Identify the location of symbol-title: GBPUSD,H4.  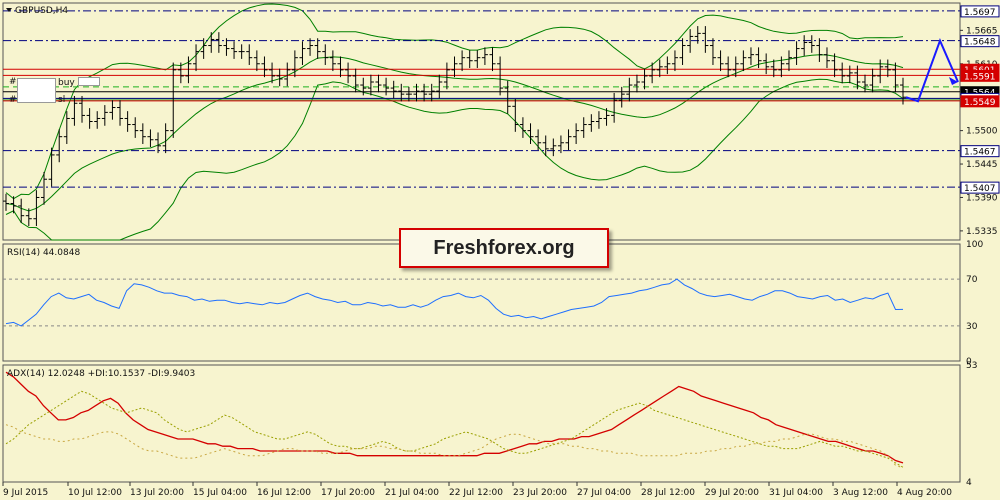
(41, 11).